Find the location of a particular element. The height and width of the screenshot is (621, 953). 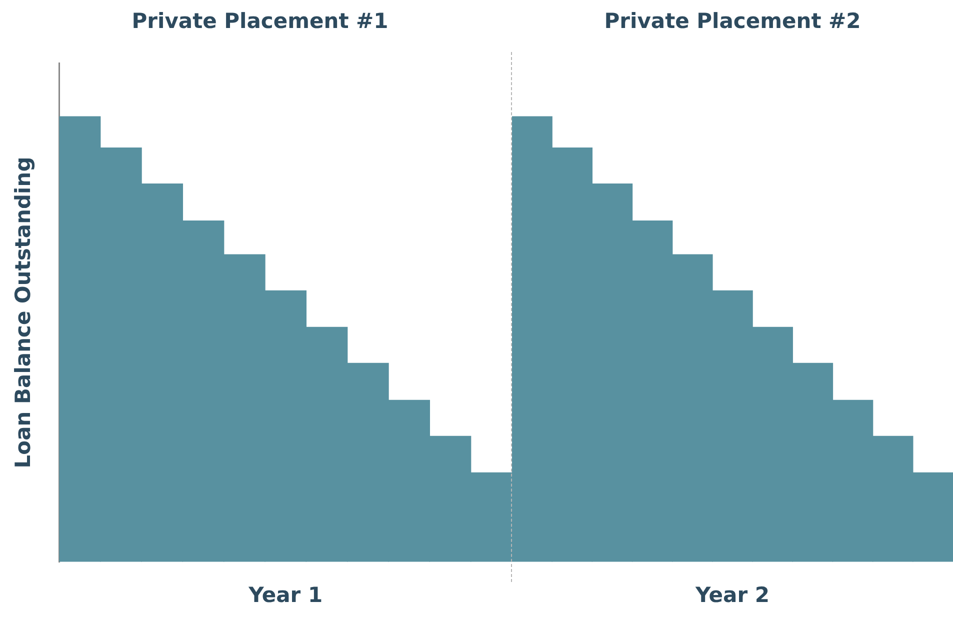

chart-title: Private Placement #1 is located at coordinates (260, 21).